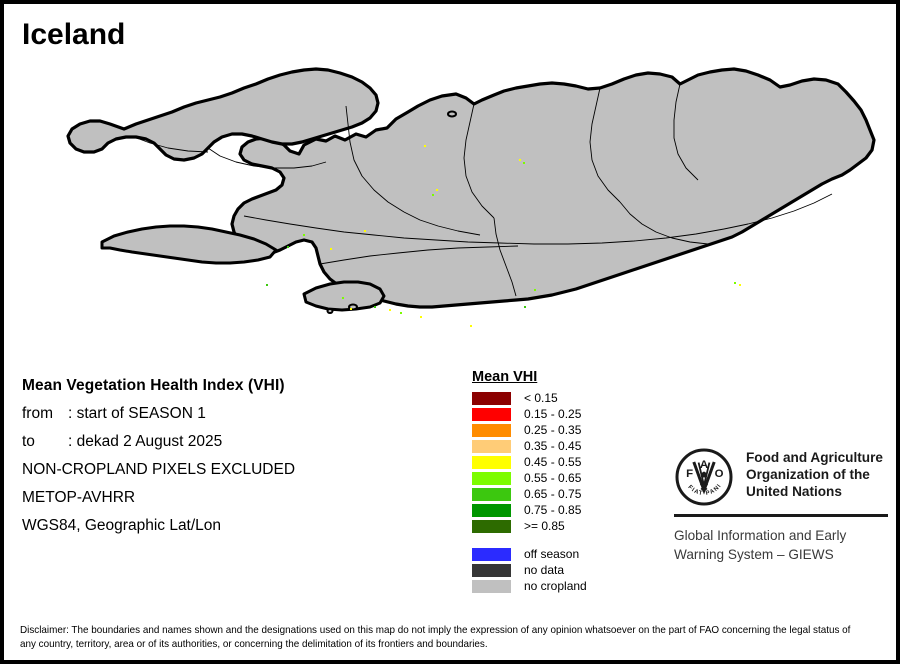  I want to click on svg-text: O, so click(719, 474).